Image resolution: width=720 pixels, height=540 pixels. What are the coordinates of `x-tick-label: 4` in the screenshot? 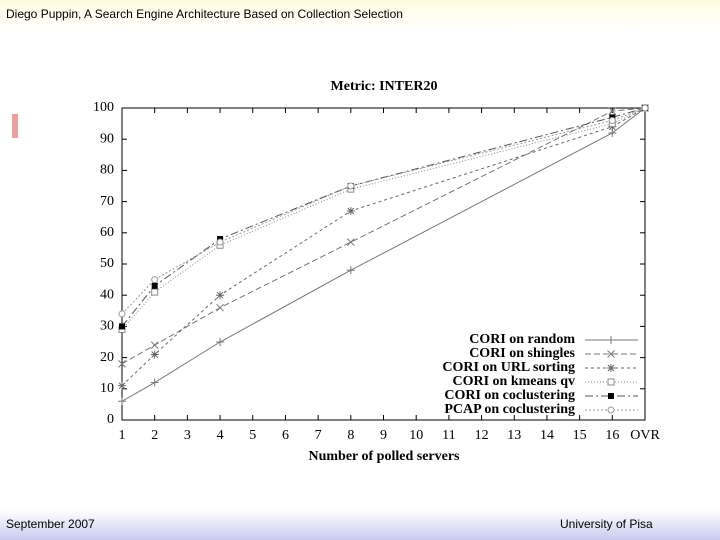 It's located at (220, 435).